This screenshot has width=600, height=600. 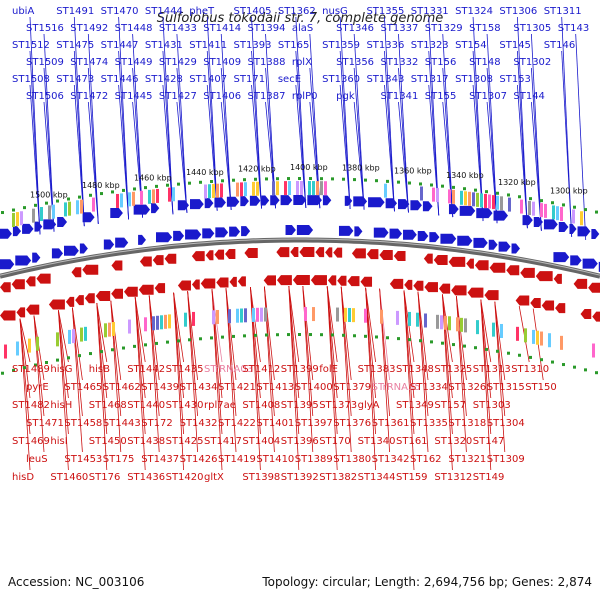 I want to click on gene-label: ST1434, so click(x=199, y=387).